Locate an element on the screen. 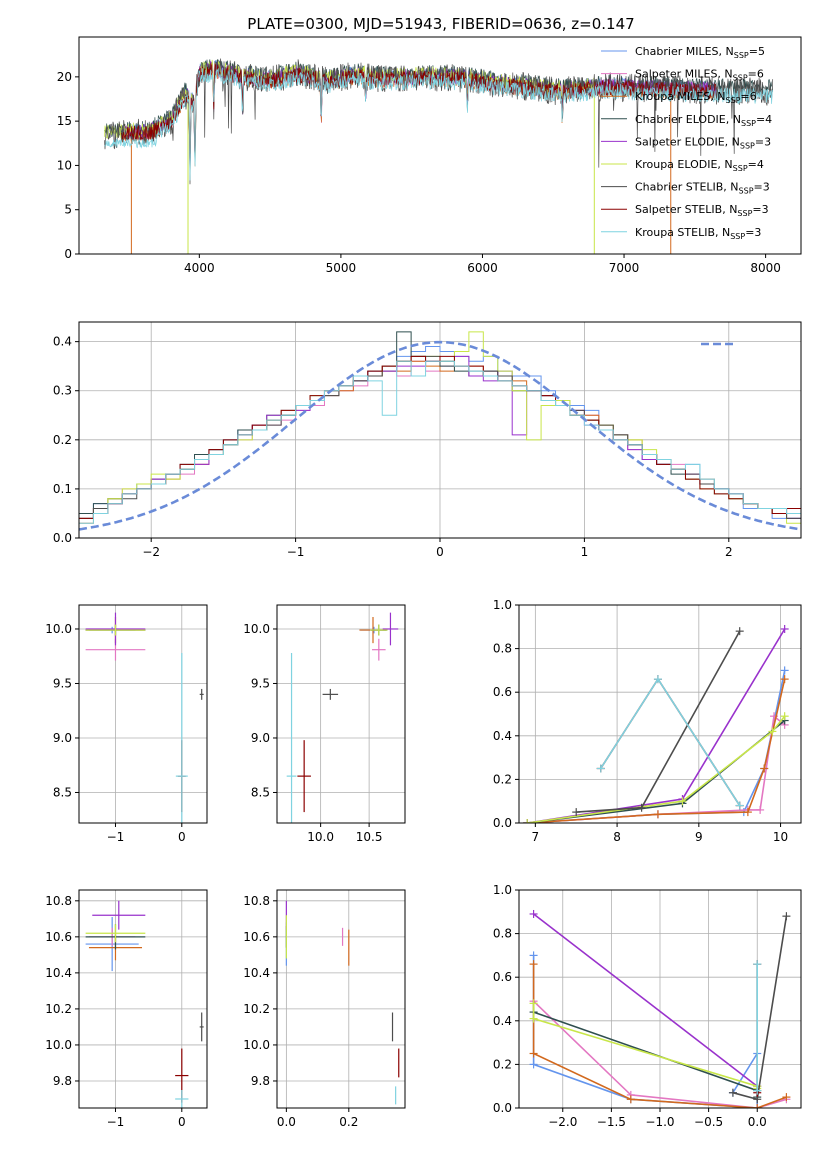  x-tick-label: −2.0 is located at coordinates (562, 1122).